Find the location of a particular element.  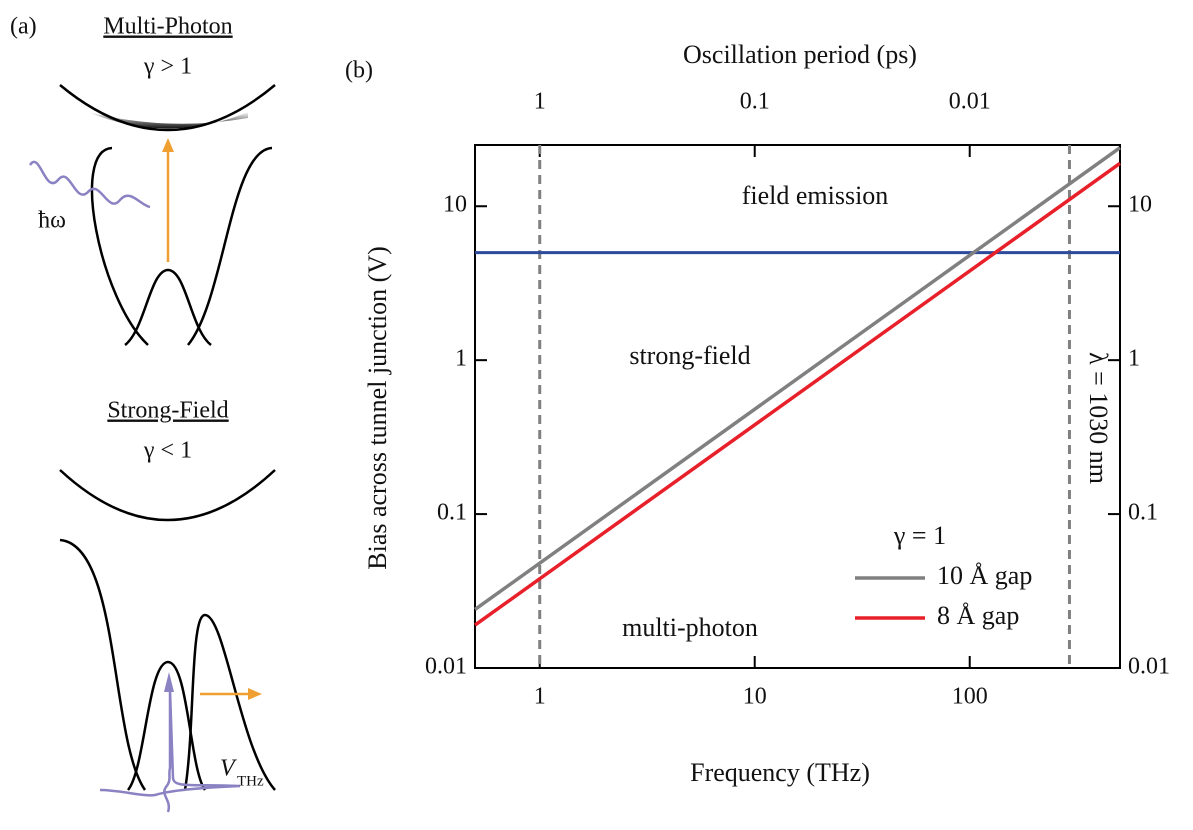

y-tick-label: 0.01 is located at coordinates (446, 667).